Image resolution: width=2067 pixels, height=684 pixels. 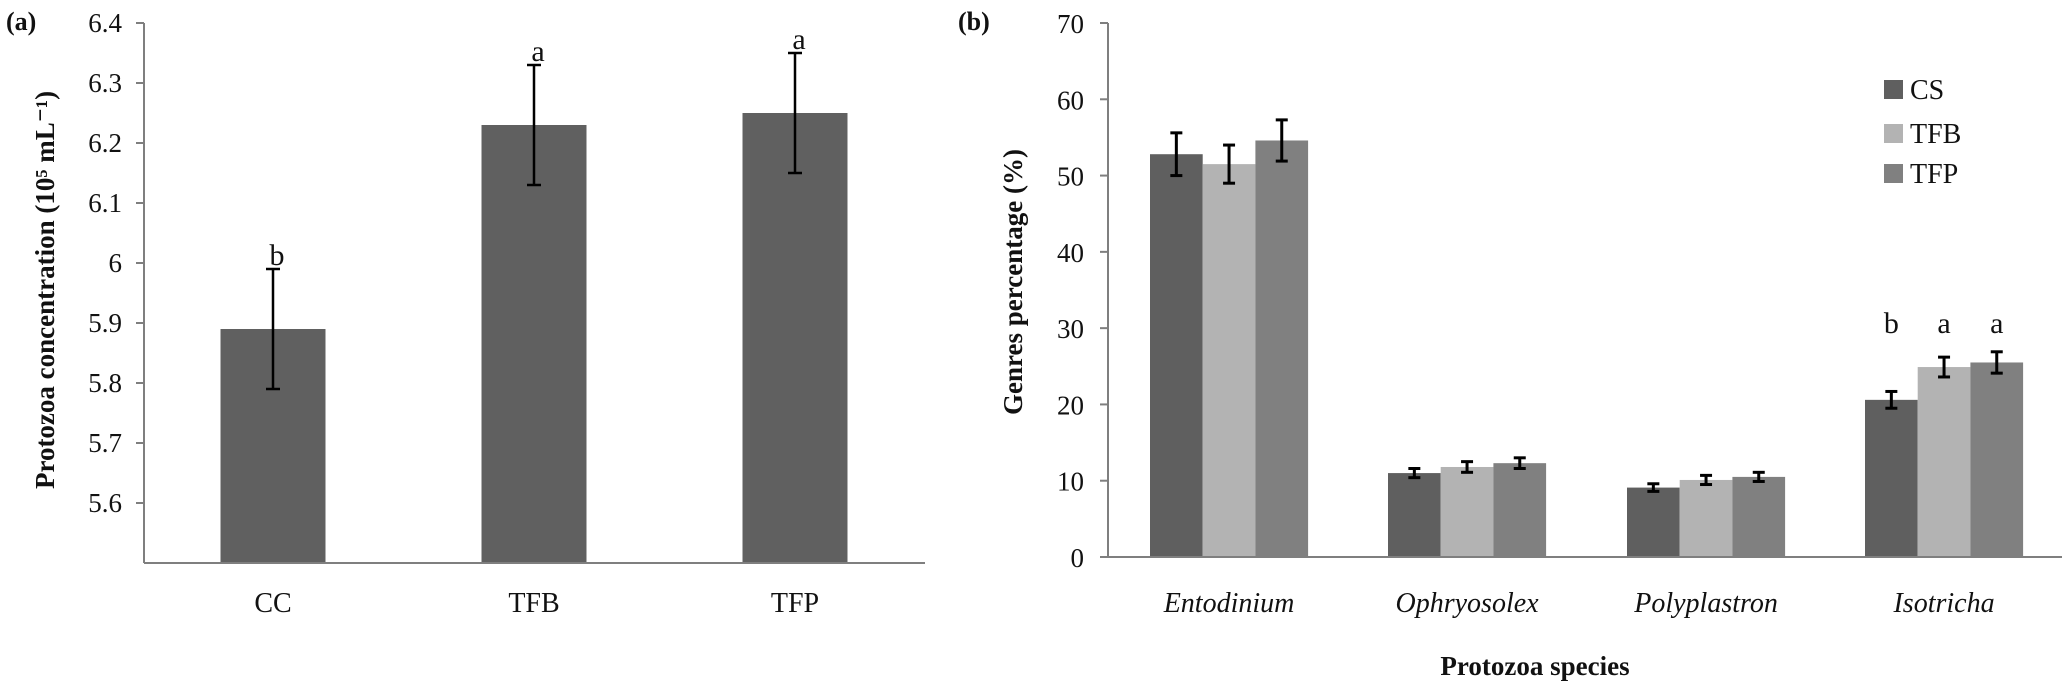 I want to click on error-bar-tfb, so click(x=534, y=125).